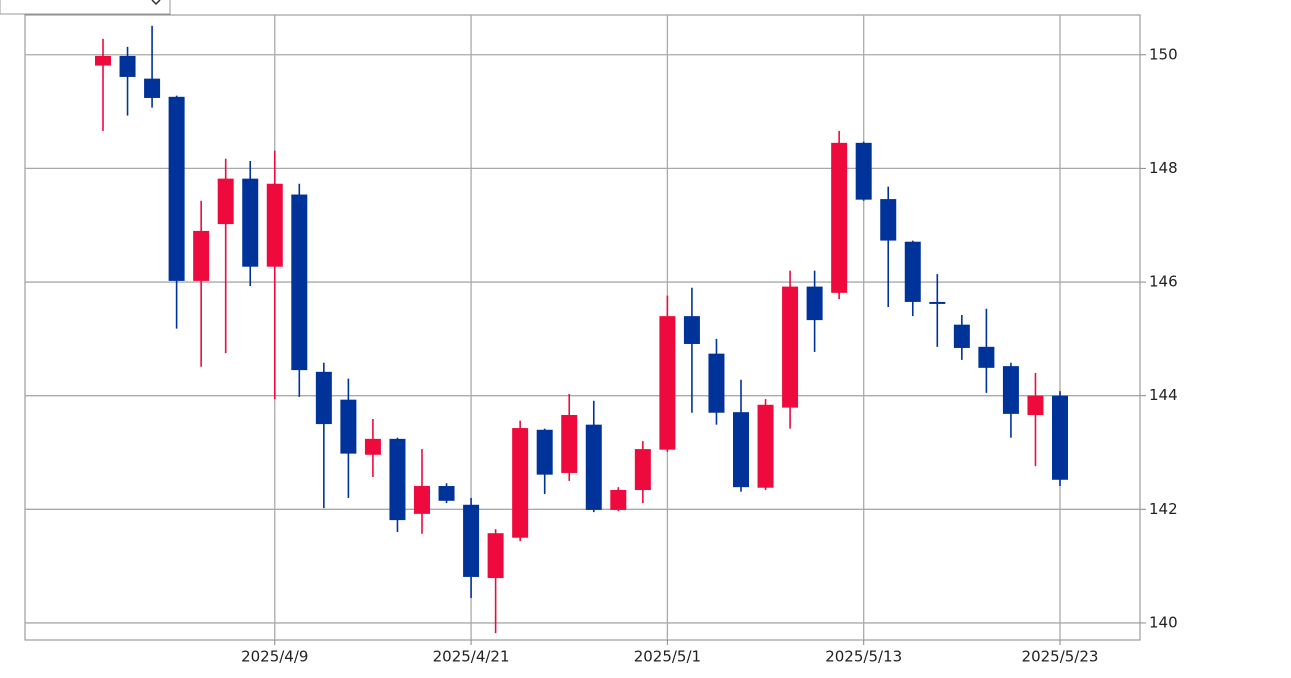  I want to click on dropdown-arrow, so click(156, 3).